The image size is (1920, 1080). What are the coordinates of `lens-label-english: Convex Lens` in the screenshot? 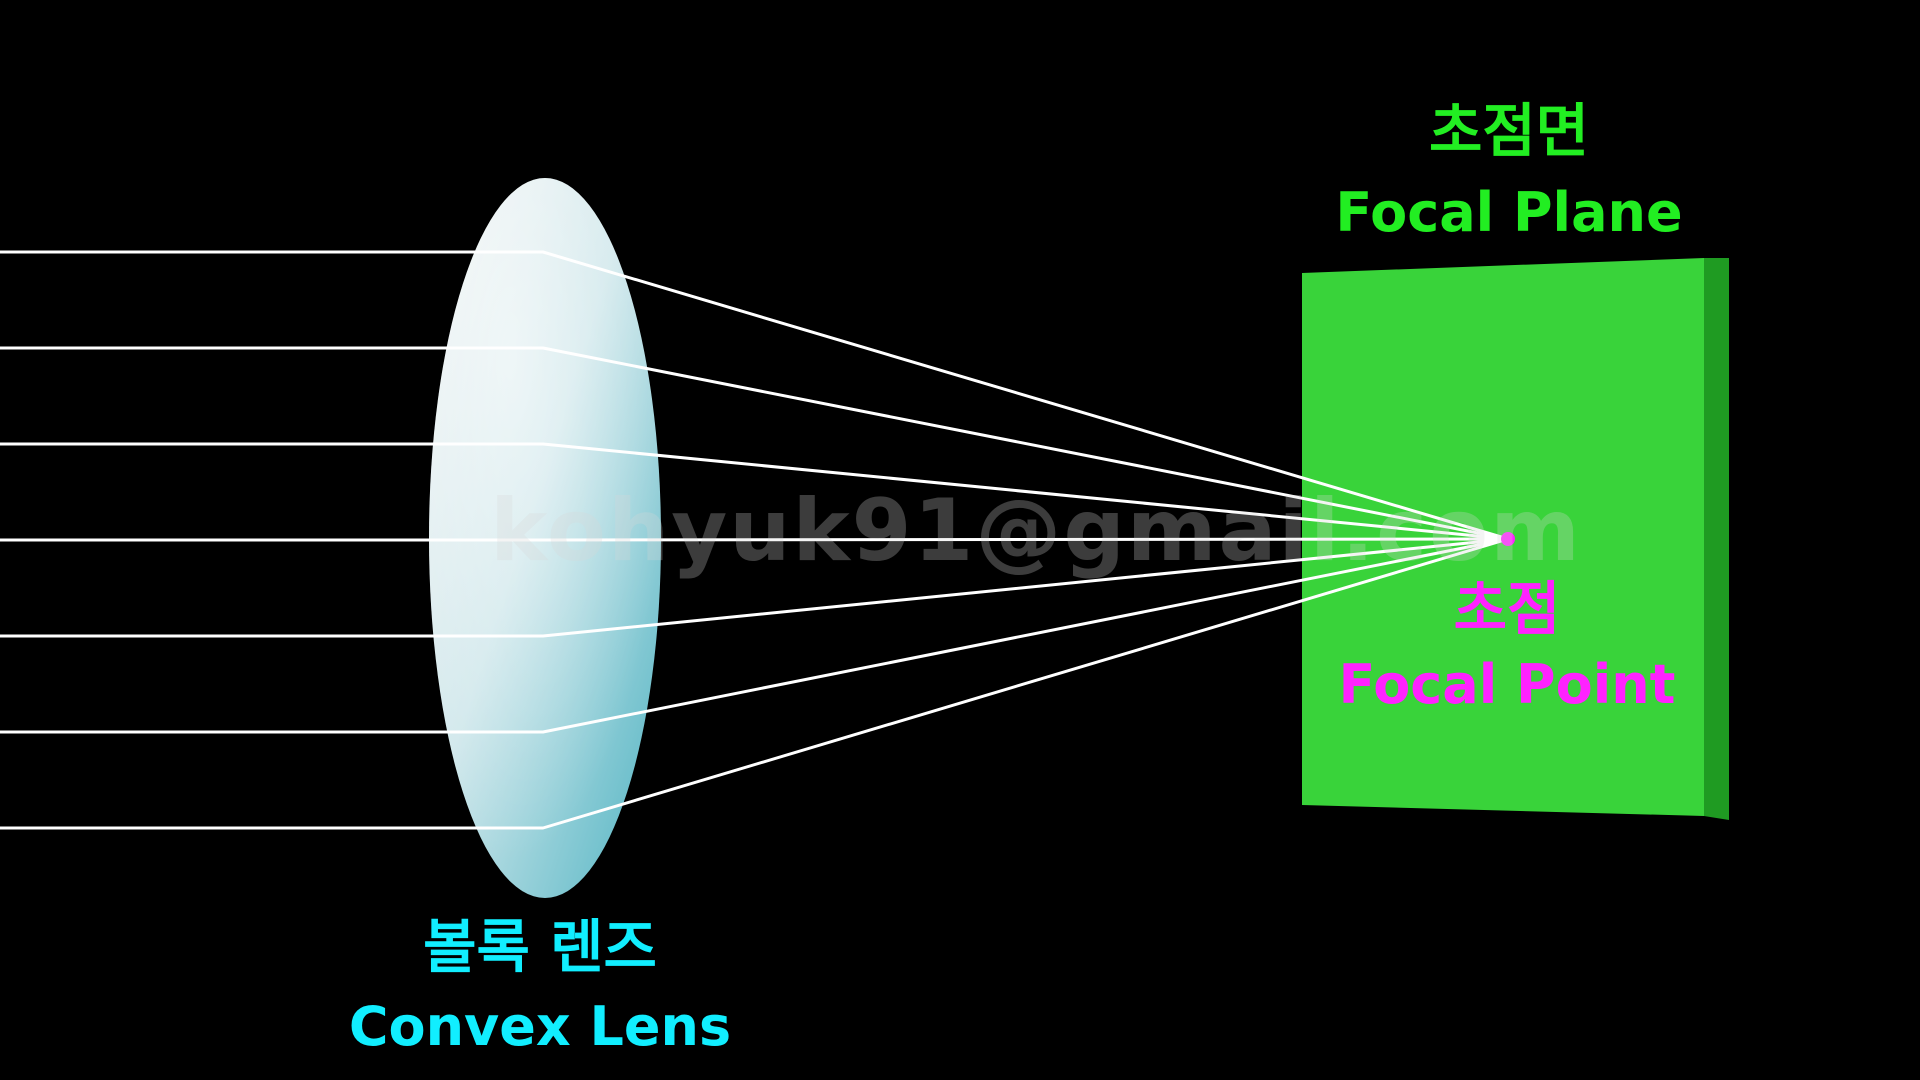 It's located at (540, 1026).